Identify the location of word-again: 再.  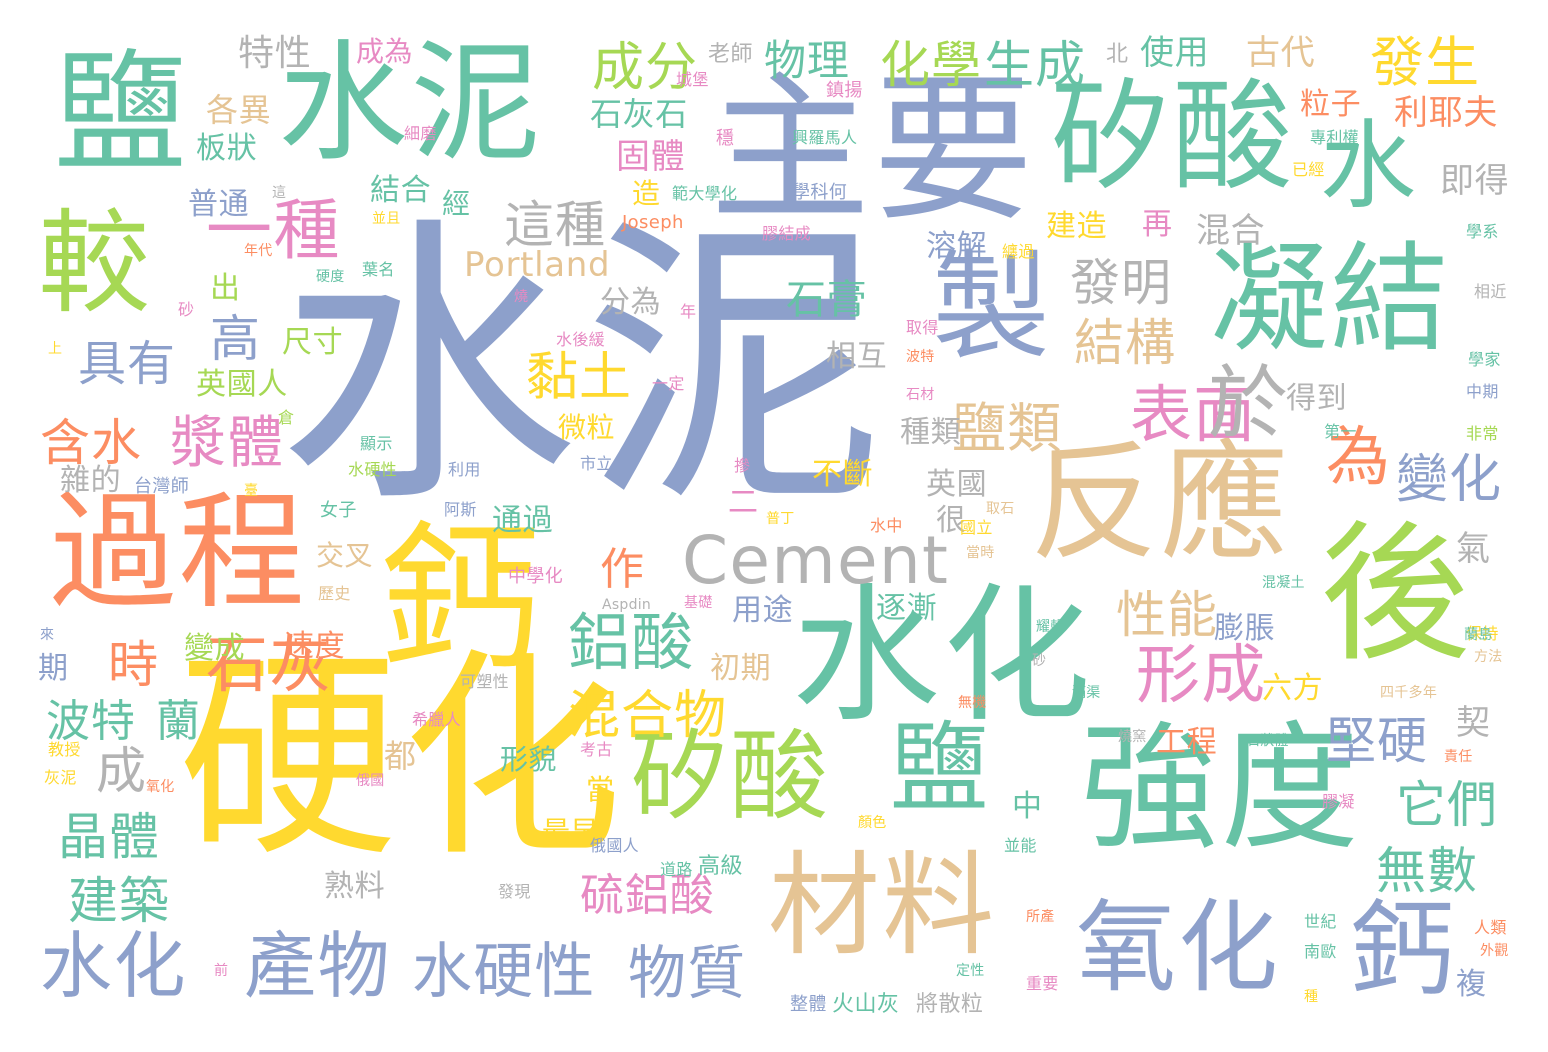
(1157, 224).